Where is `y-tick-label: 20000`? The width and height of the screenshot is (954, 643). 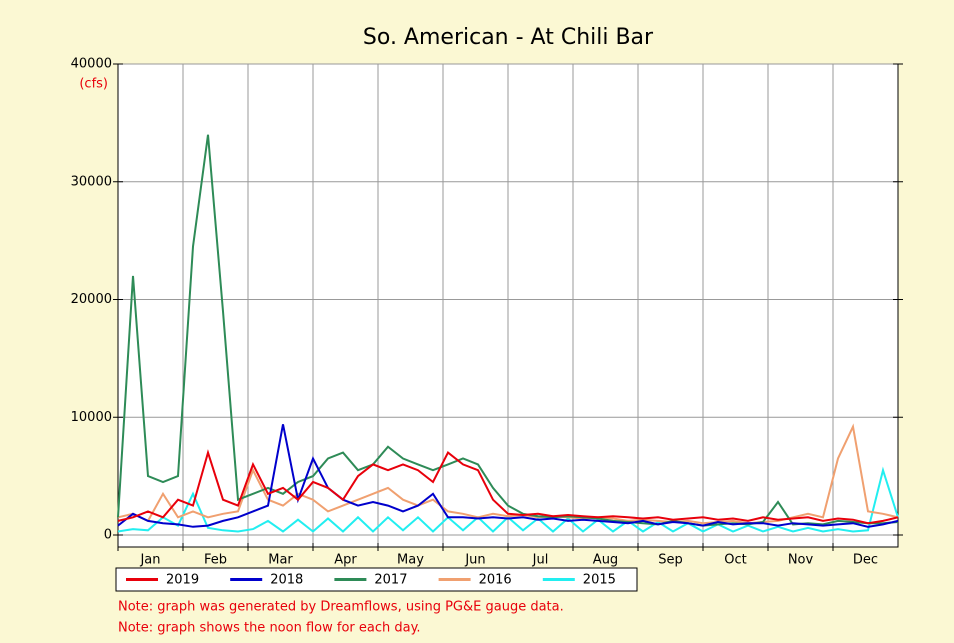 y-tick-label: 20000 is located at coordinates (91, 299).